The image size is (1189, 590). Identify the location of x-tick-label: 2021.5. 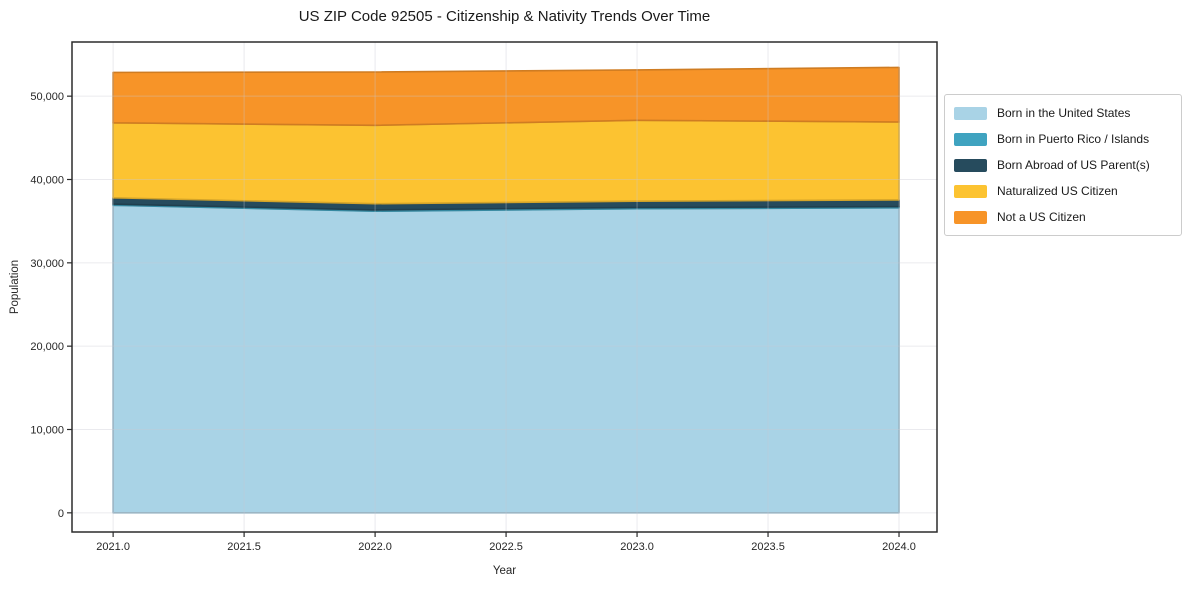
(244, 547).